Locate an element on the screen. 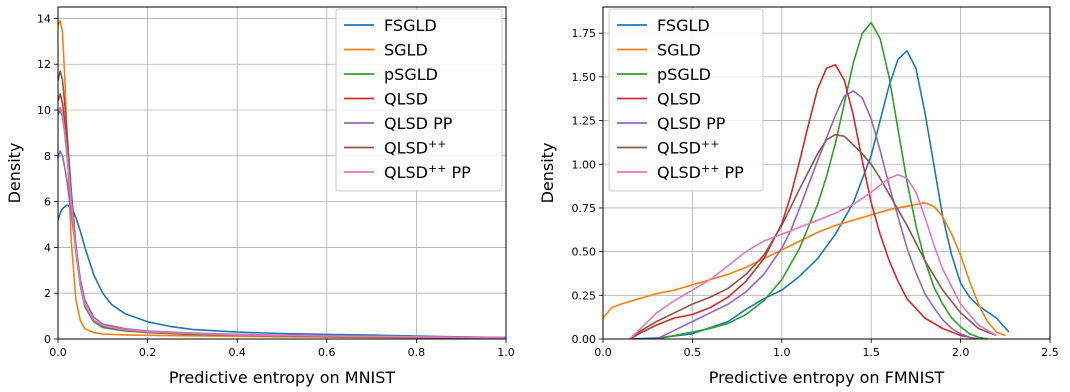 This screenshot has height=392, width=1070. x-tick-label: 0.2 is located at coordinates (148, 352).